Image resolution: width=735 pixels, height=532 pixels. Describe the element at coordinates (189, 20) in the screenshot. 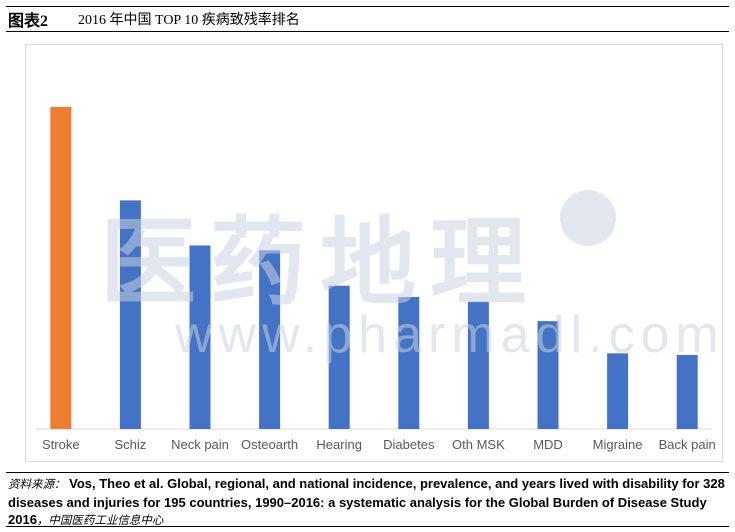

I see `figure-title: 2016 年中国 TOP 10 疾病致残率排名` at that location.